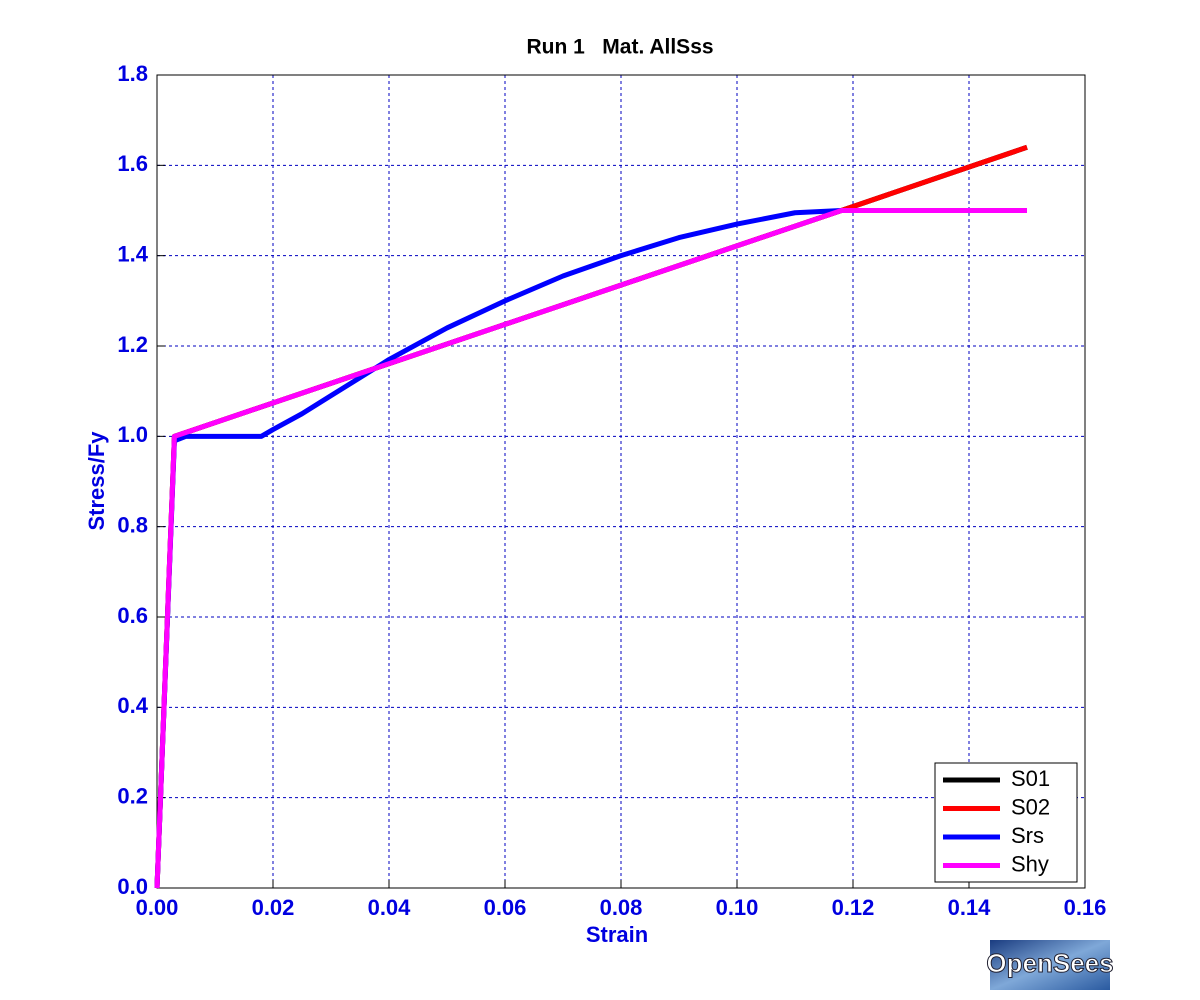 The width and height of the screenshot is (1200, 1000). Describe the element at coordinates (273, 907) in the screenshot. I see `x-tick-label: 0.02` at that location.